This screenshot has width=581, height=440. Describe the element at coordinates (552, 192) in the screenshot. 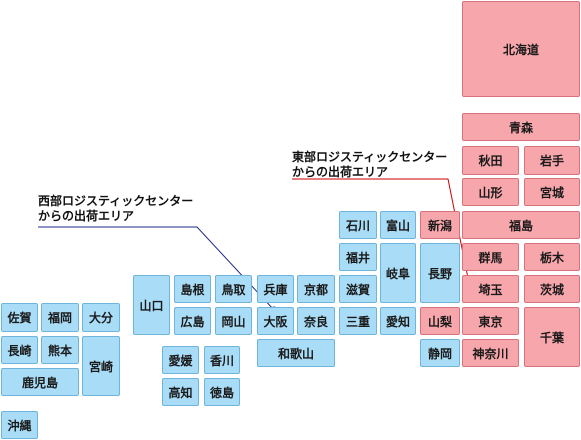

I see `pref-miyagi: 宮城` at that location.